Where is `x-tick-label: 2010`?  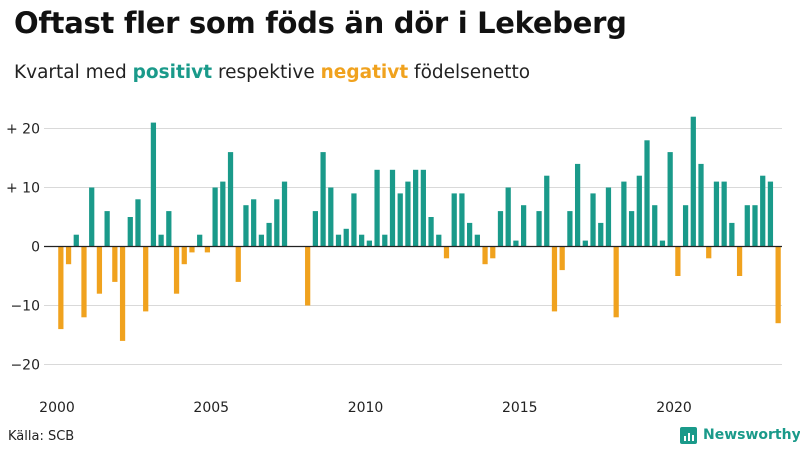
x-tick-label: 2010 is located at coordinates (366, 408).